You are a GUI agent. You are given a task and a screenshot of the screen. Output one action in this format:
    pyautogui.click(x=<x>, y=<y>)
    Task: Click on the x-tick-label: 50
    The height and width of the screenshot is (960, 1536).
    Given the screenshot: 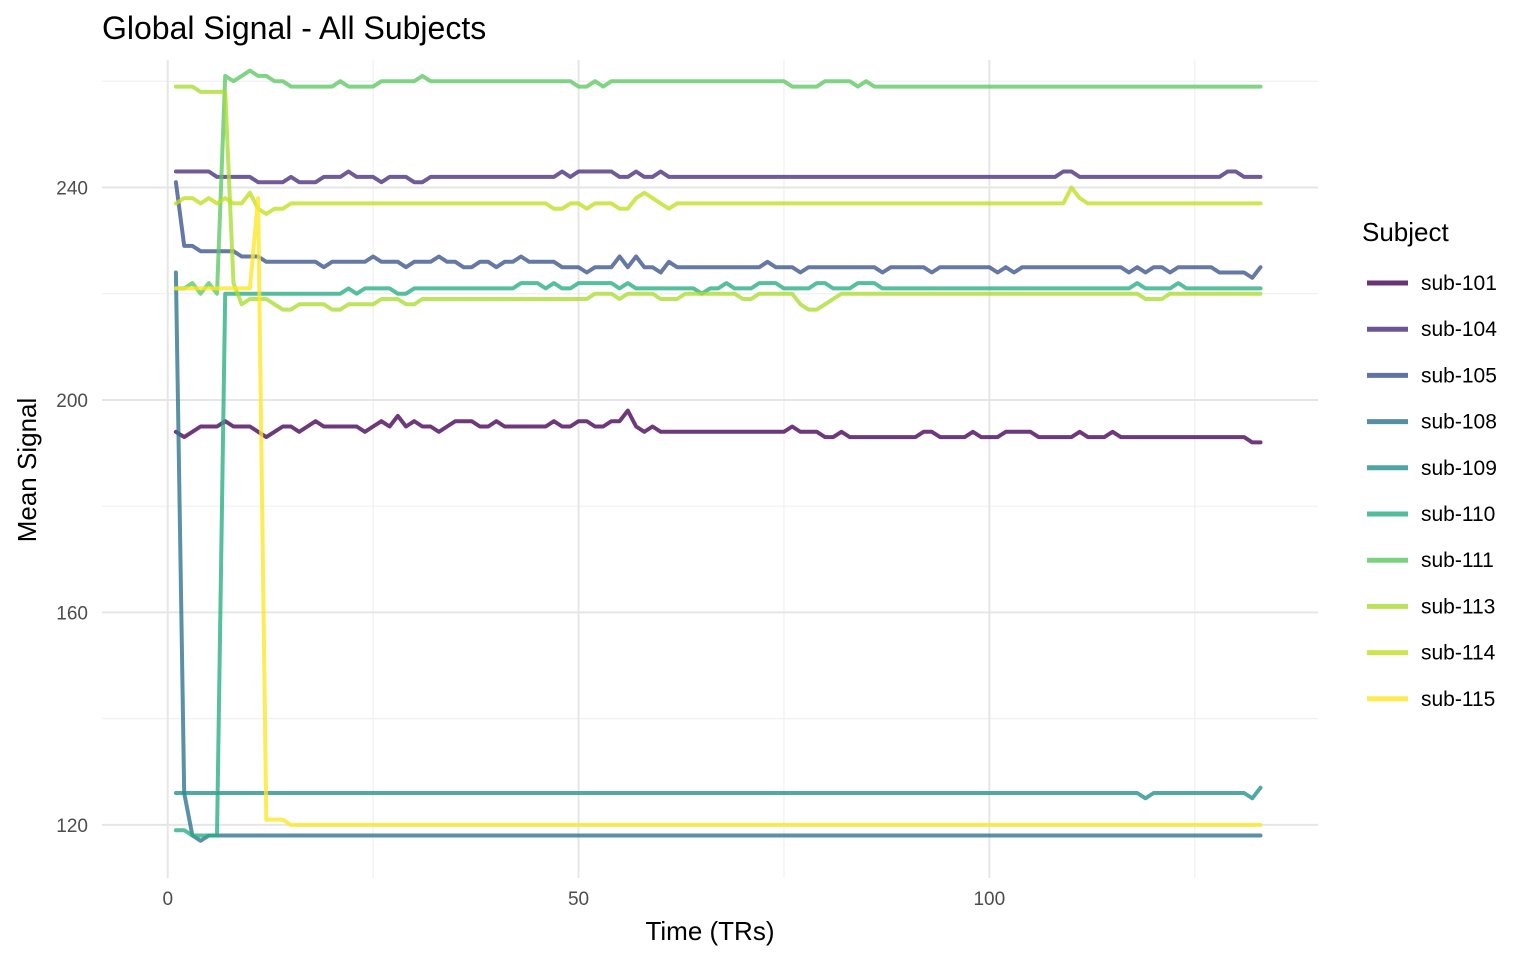 What is the action you would take?
    pyautogui.click(x=578, y=899)
    